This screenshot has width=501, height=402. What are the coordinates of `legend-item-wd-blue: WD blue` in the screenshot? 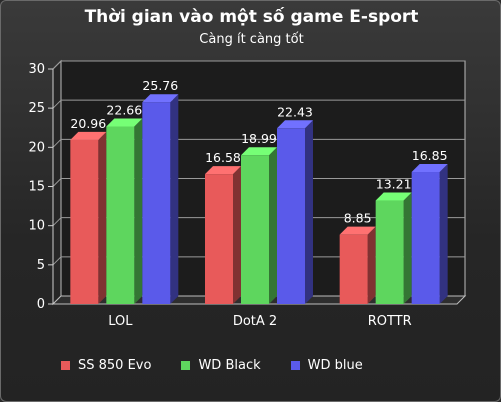 It's located at (326, 365).